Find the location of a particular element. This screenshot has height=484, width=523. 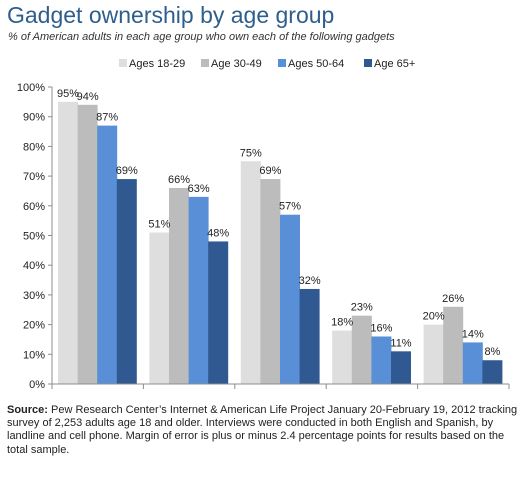

data-label-tablets-age-65: 8% is located at coordinates (492, 352).